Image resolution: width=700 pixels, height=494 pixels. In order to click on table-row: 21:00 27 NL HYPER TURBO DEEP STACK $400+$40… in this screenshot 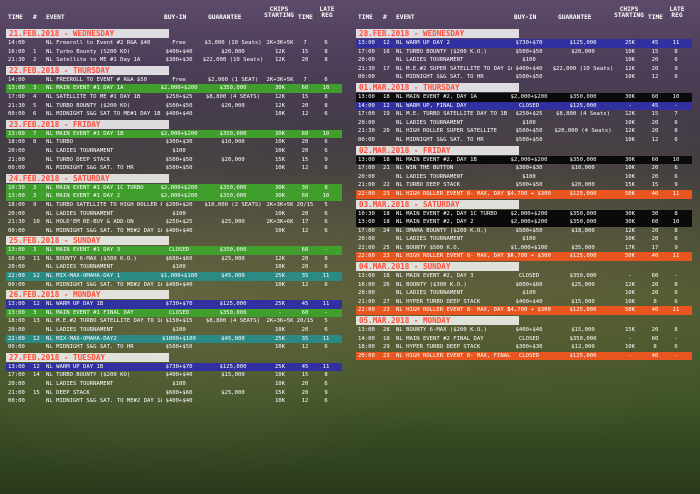, I will do `click(524, 302)`.